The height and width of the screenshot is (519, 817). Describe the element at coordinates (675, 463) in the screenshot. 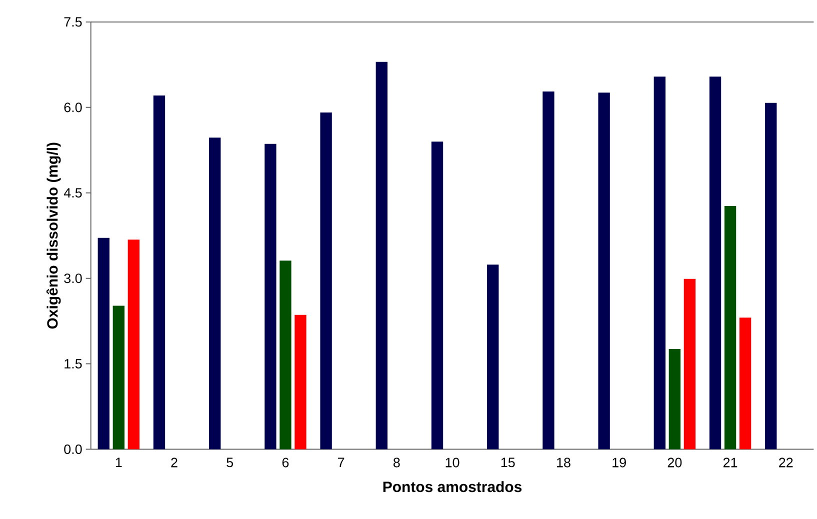

I see `x-tick-label: 20` at that location.